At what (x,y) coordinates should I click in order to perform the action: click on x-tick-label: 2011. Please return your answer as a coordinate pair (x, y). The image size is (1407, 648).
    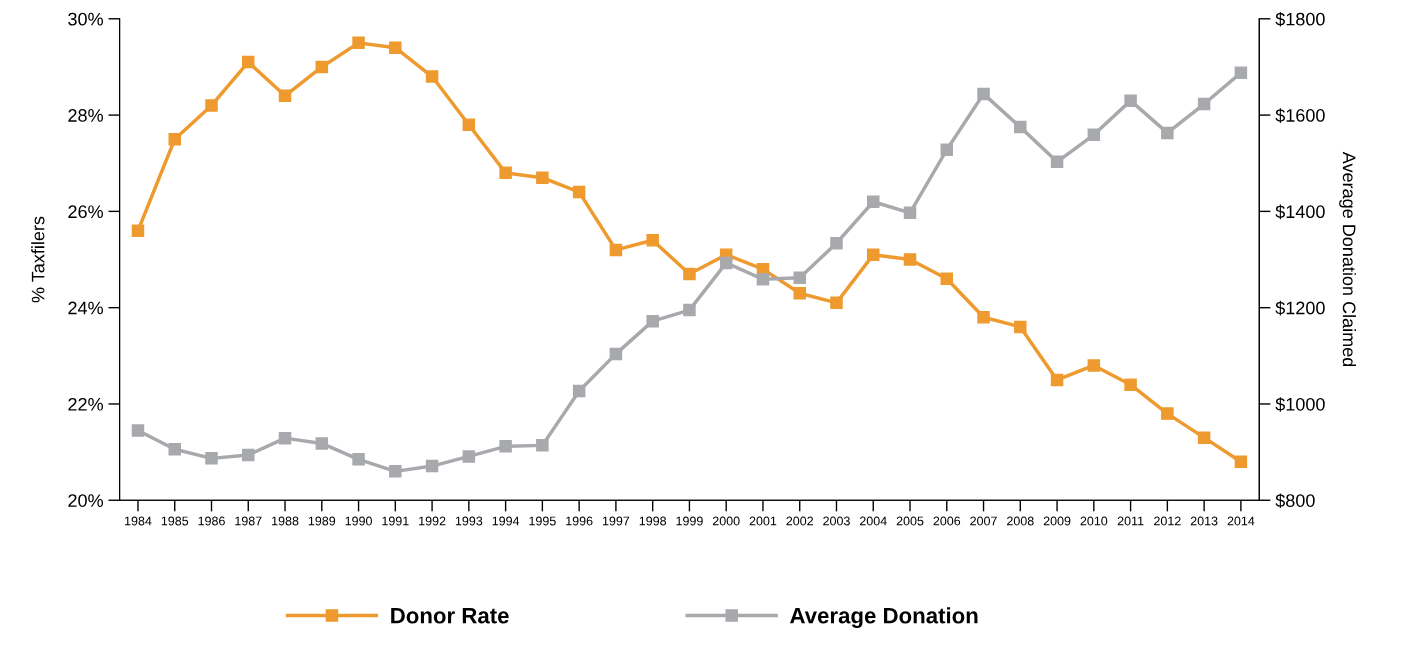
    Looking at the image, I should click on (1130, 521).